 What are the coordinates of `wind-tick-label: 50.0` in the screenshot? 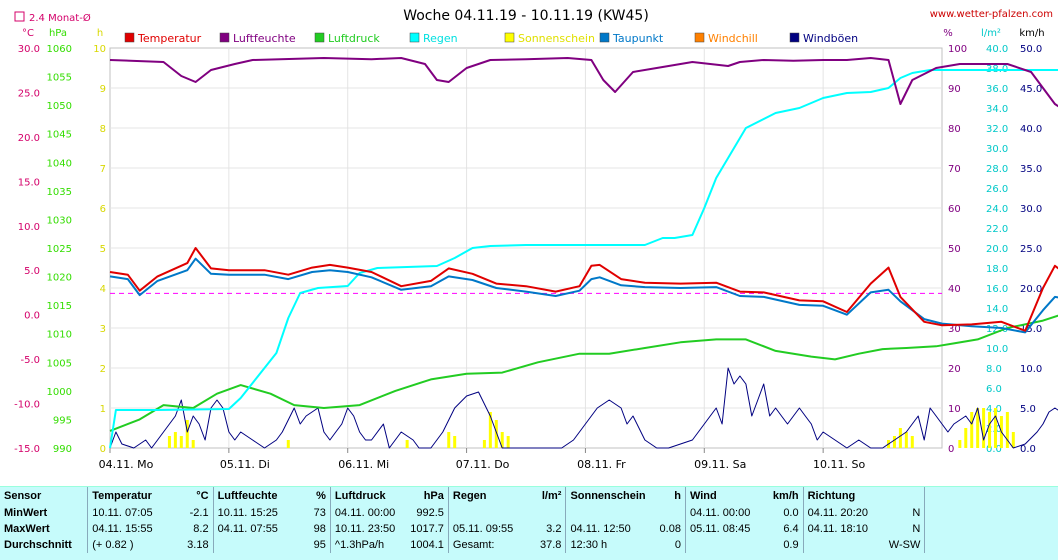 It's located at (1031, 49).